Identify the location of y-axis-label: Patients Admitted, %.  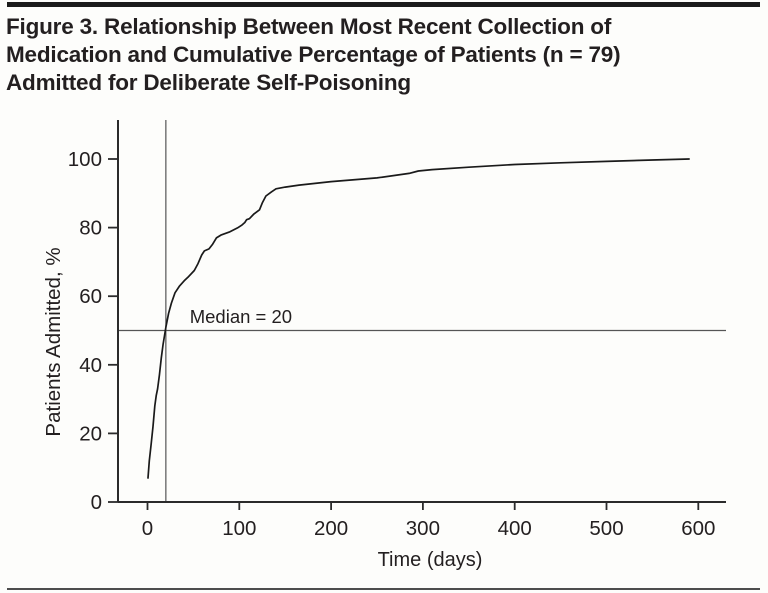
(53, 341).